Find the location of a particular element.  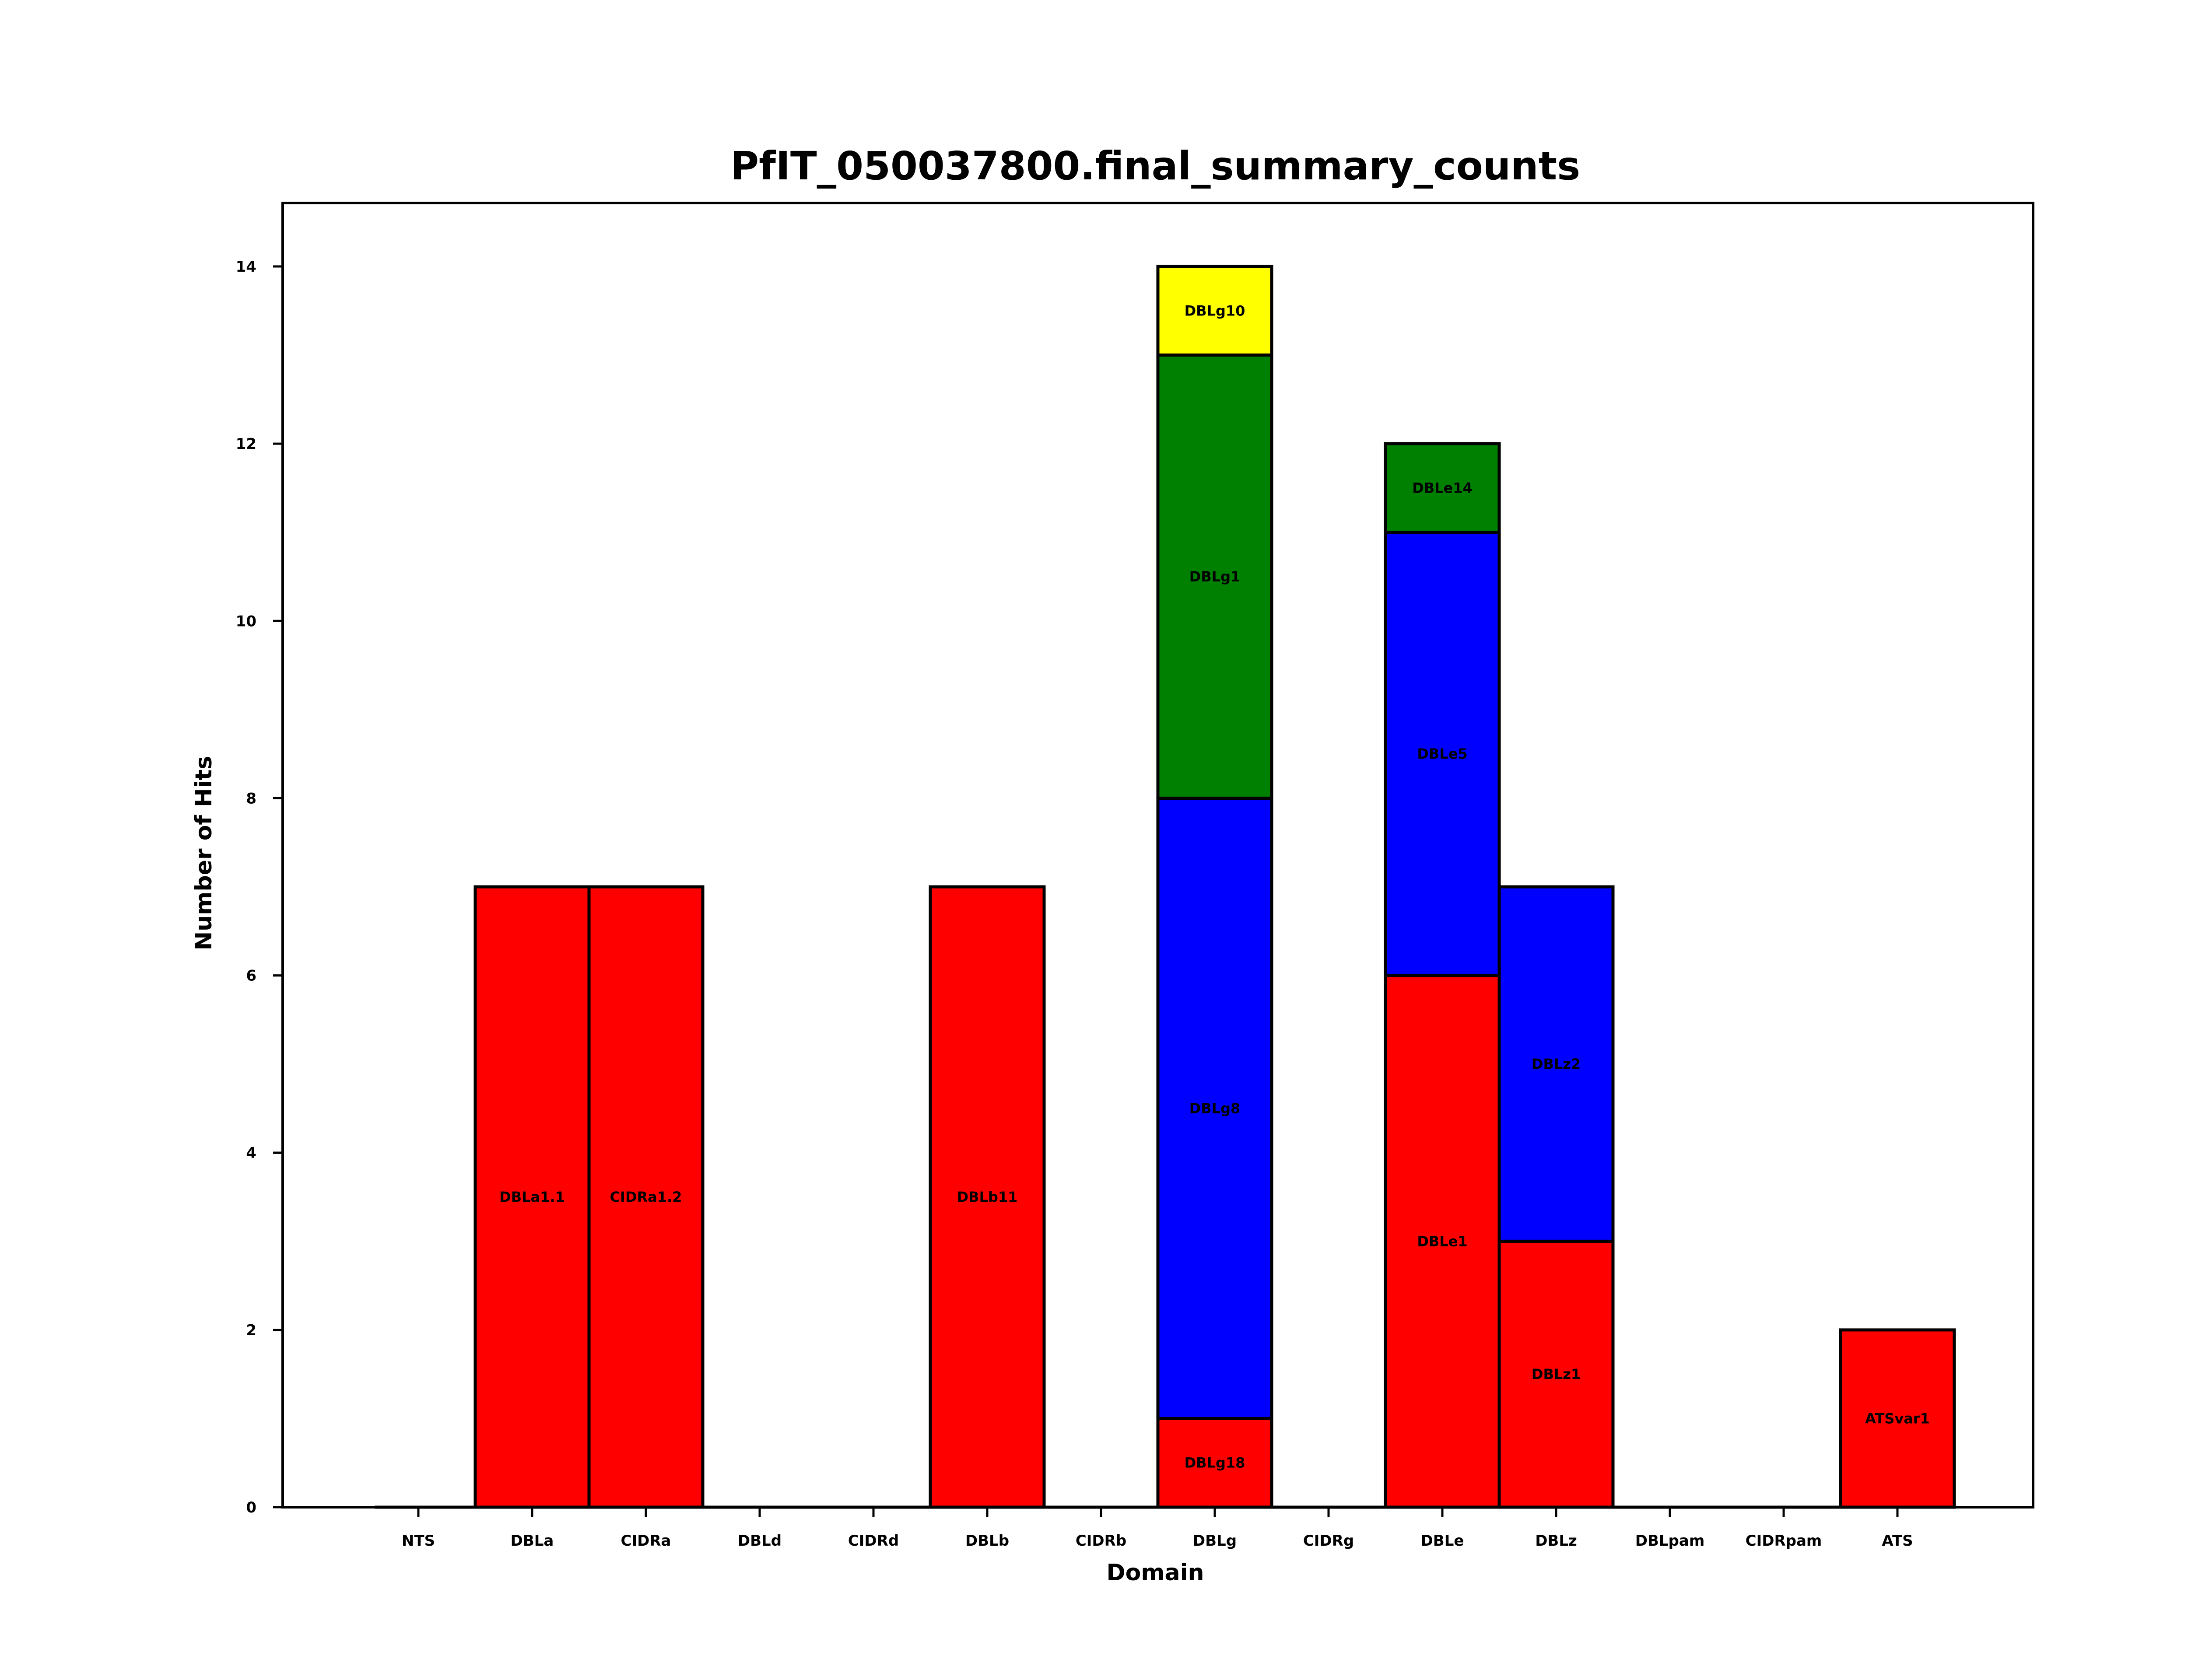

x-axis-label: Domain is located at coordinates (1155, 1573).